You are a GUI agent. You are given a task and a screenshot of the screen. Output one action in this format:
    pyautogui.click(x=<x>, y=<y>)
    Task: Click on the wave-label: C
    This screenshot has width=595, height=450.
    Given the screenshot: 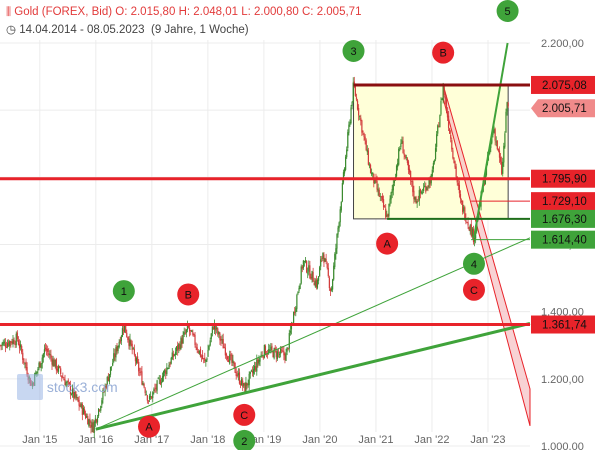 What is the action you would take?
    pyautogui.click(x=244, y=414)
    